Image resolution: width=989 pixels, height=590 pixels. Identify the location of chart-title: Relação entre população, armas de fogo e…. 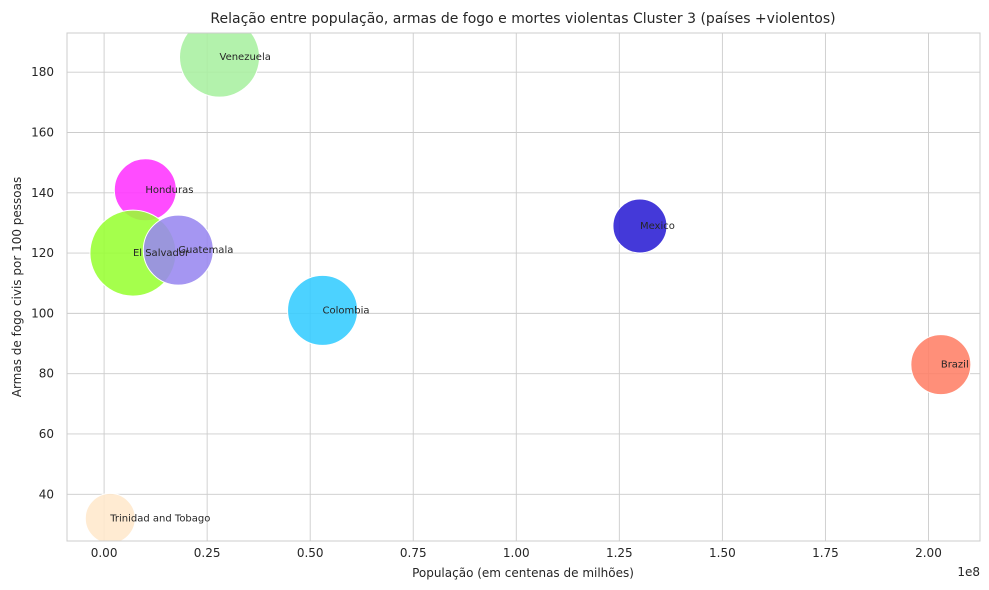
(522, 19).